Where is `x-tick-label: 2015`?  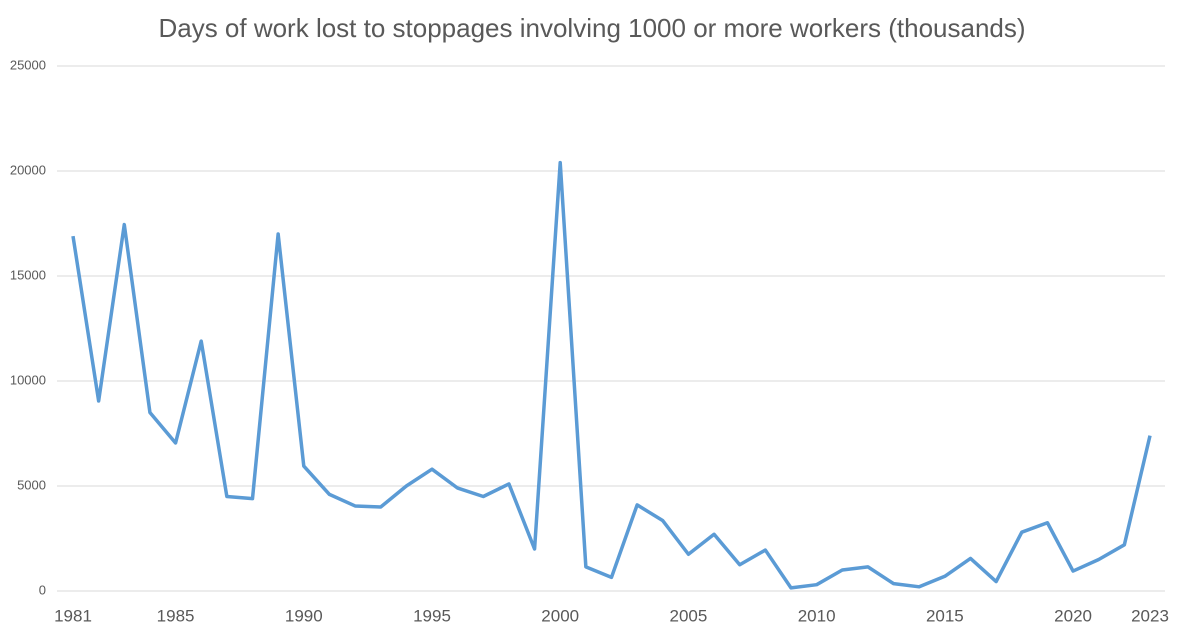 x-tick-label: 2015 is located at coordinates (945, 615).